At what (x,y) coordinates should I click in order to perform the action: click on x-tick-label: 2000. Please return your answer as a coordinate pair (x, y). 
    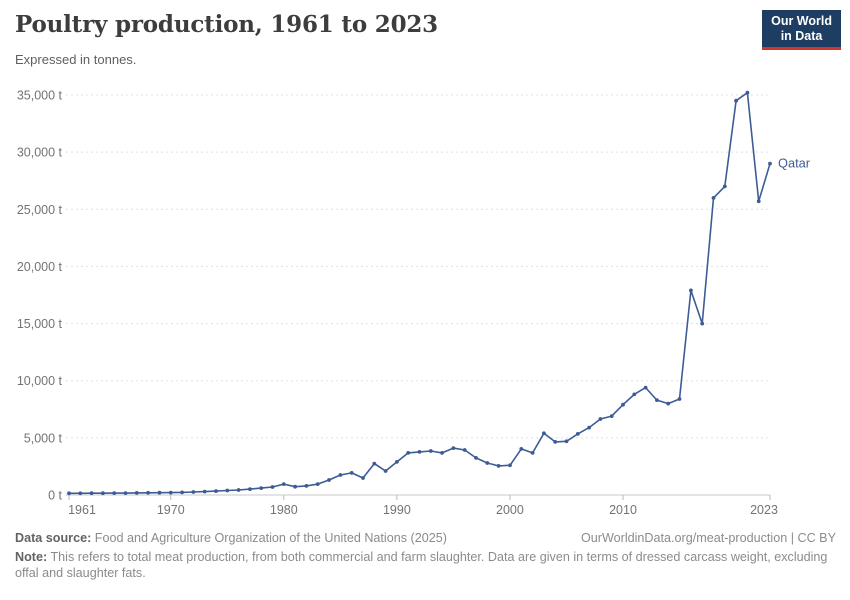
    Looking at the image, I should click on (510, 510).